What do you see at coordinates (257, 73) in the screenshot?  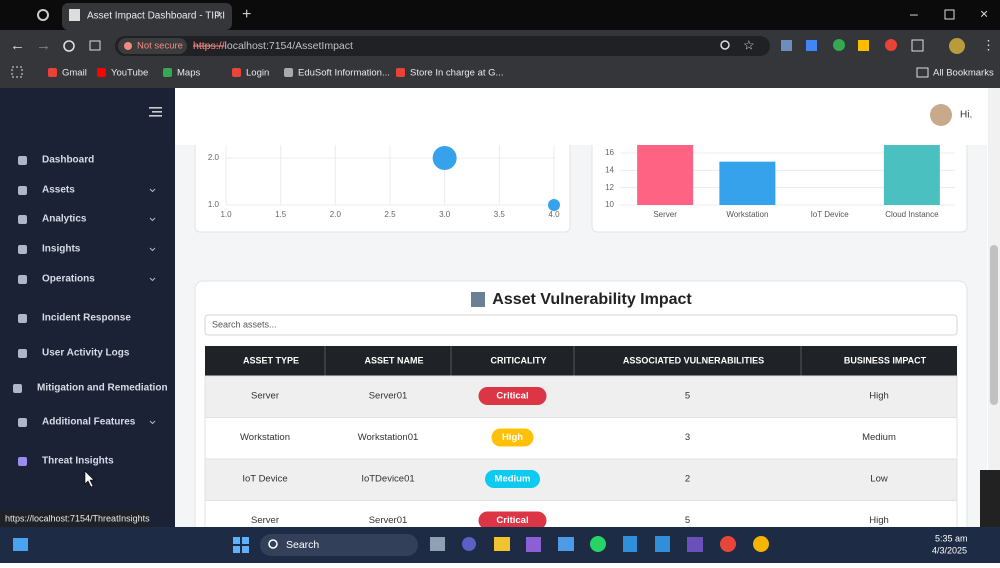 I see `bookmark: Login` at bounding box center [257, 73].